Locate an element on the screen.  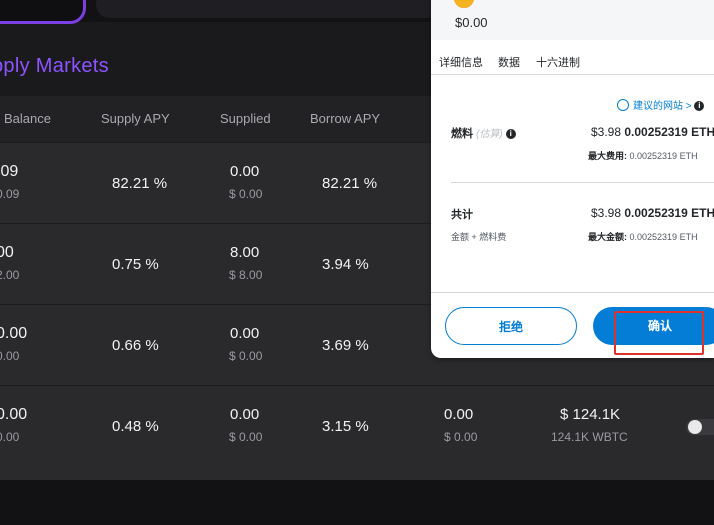
max-fee-value: 0.00252319 ETH is located at coordinates (663, 156).